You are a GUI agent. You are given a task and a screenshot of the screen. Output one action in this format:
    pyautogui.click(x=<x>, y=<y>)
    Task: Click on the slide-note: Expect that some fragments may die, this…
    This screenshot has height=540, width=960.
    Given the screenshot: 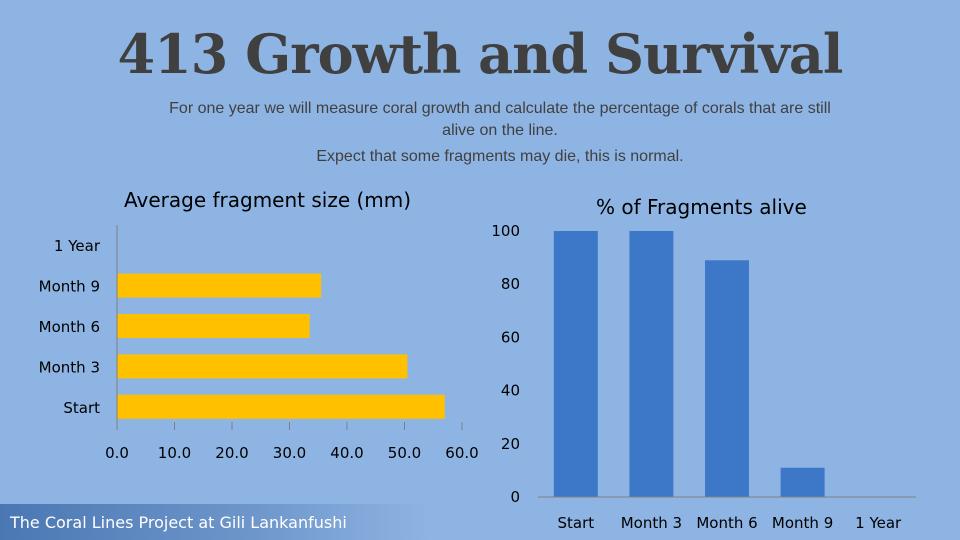 What is the action you would take?
    pyautogui.click(x=500, y=156)
    